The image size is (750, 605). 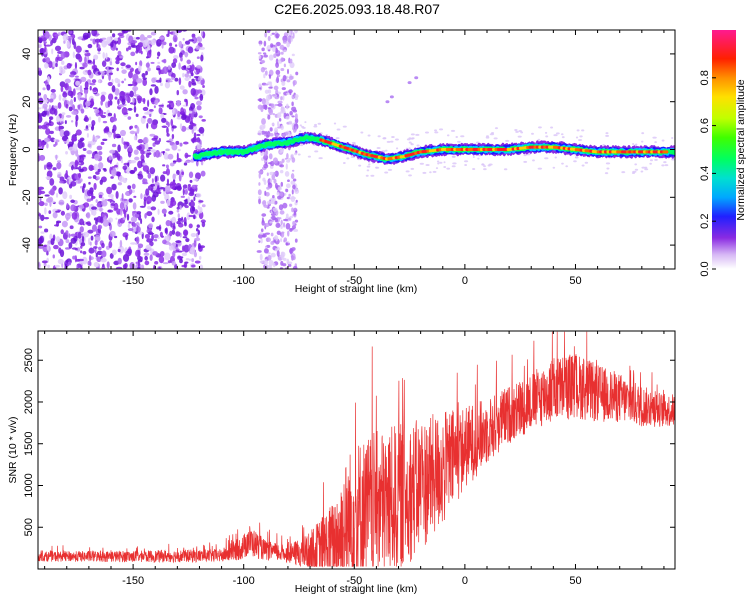 What do you see at coordinates (705, 173) in the screenshot?
I see `colorbar-tick-label: 0.4` at bounding box center [705, 173].